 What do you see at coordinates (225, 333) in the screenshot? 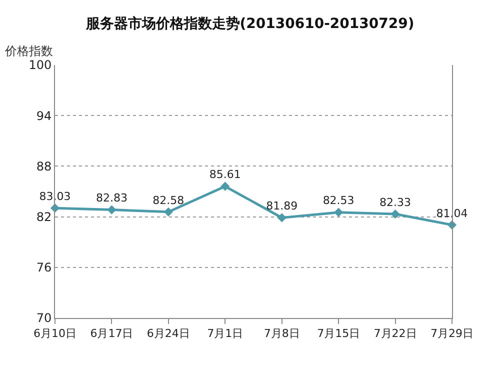
I see `x-tick-label: 7月1日` at bounding box center [225, 333].